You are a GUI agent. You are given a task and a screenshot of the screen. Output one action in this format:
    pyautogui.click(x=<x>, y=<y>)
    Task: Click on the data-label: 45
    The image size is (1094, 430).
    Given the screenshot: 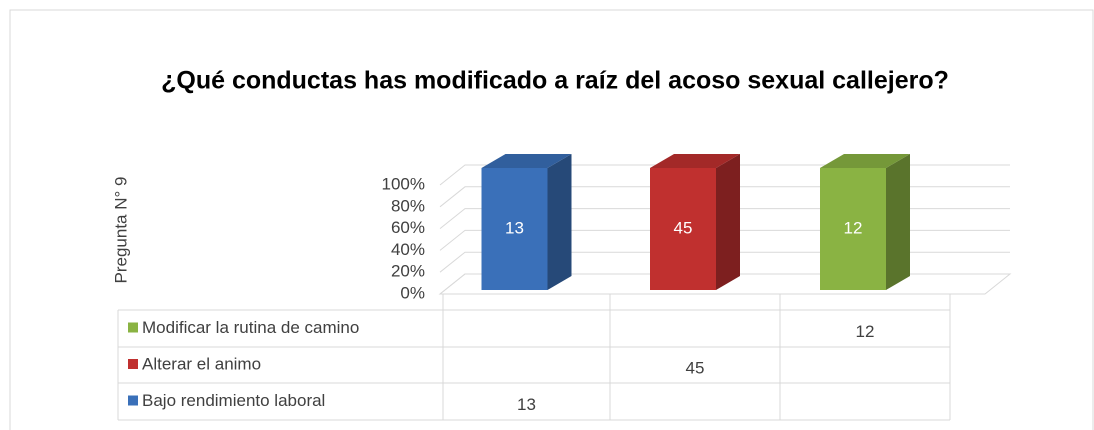 What is the action you would take?
    pyautogui.click(x=683, y=227)
    